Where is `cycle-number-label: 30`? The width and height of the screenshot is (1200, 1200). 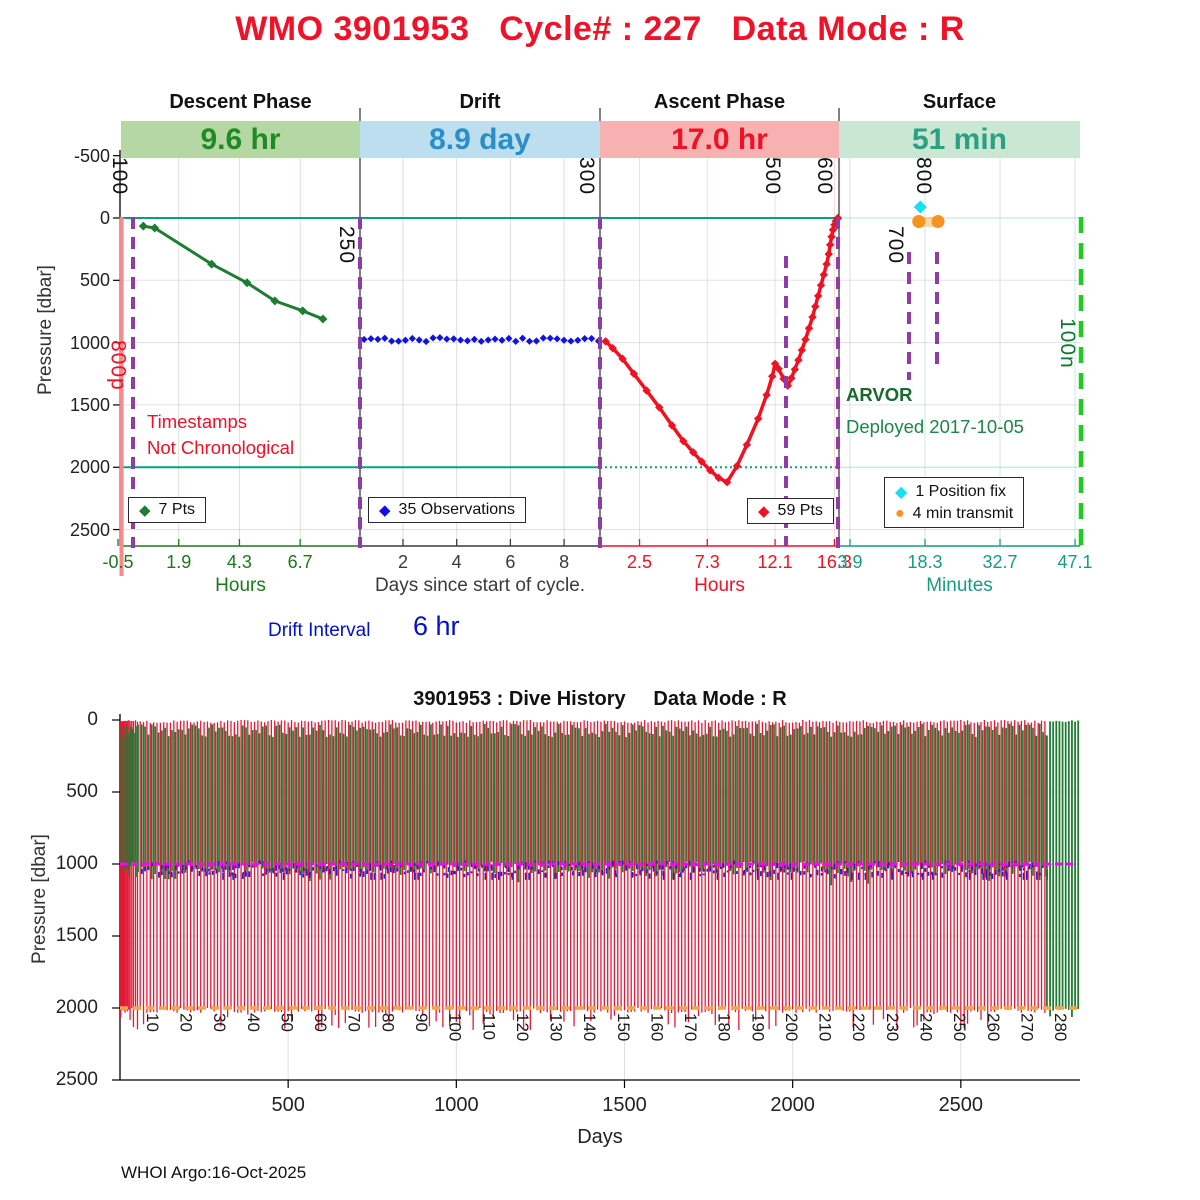 cycle-number-label: 30 is located at coordinates (220, 1022).